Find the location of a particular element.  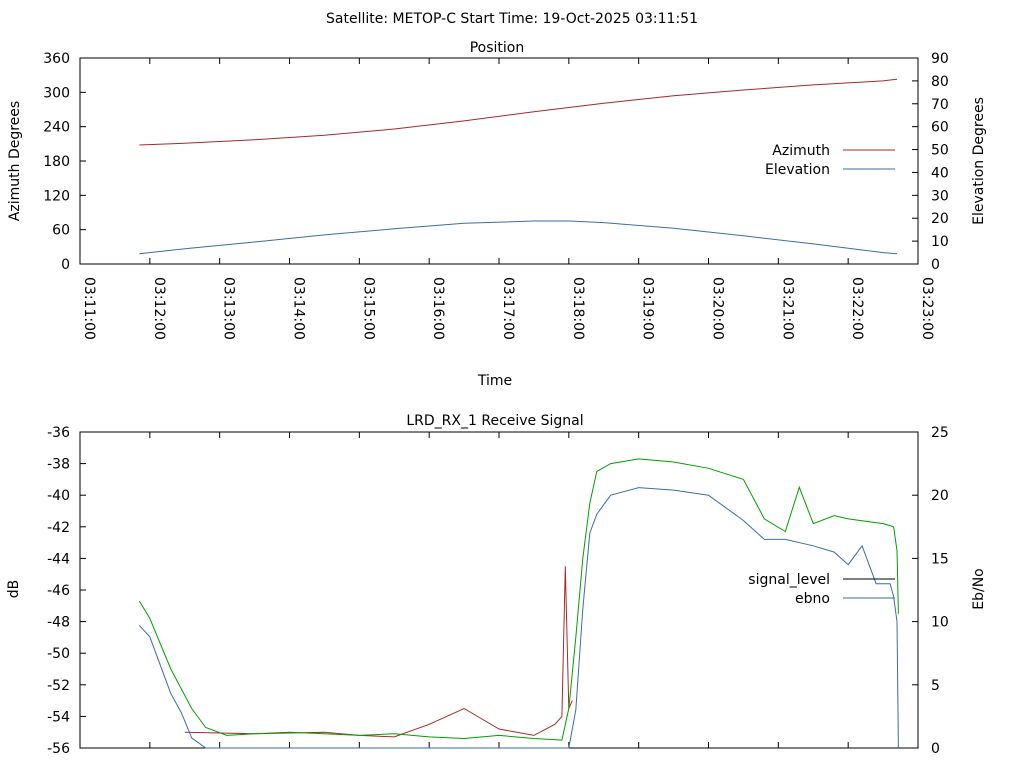

legend-label: Azimuth is located at coordinates (801, 151).